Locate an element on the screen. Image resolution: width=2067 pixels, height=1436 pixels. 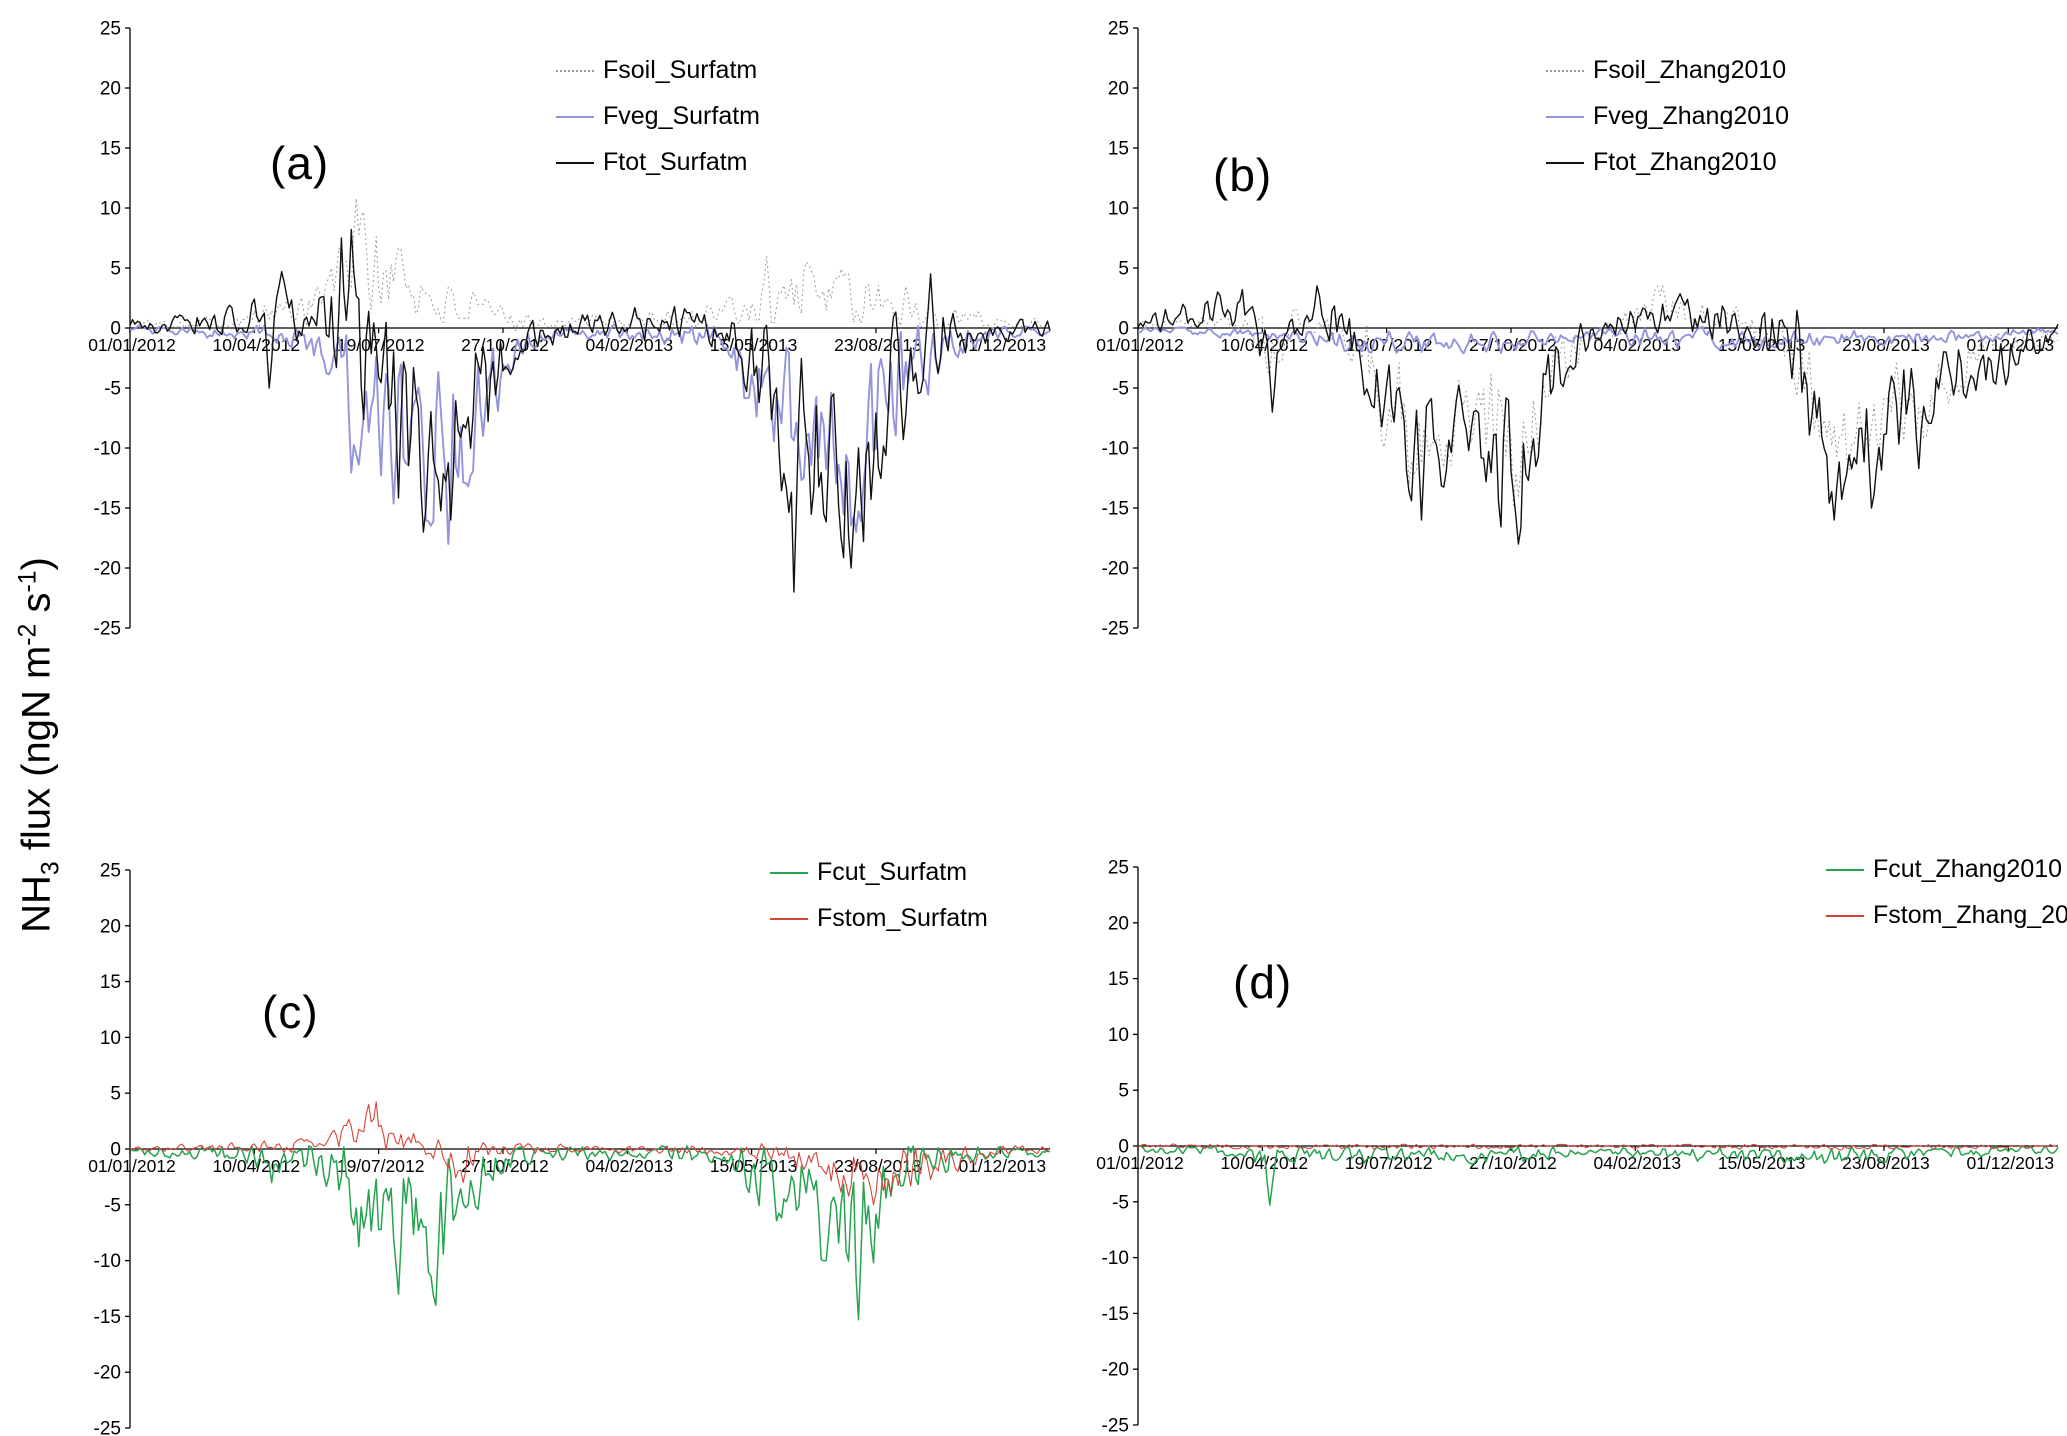
legend-c: Fcut_Surfatm Fstom_Surfatm is located at coordinates (879, 904).